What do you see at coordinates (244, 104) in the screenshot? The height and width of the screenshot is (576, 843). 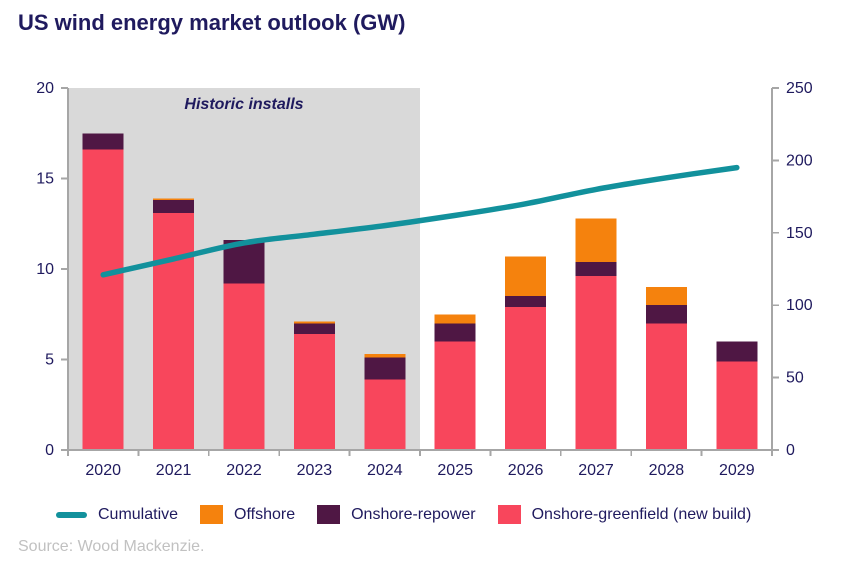 I see `historic-installs-label: Historic installs` at bounding box center [244, 104].